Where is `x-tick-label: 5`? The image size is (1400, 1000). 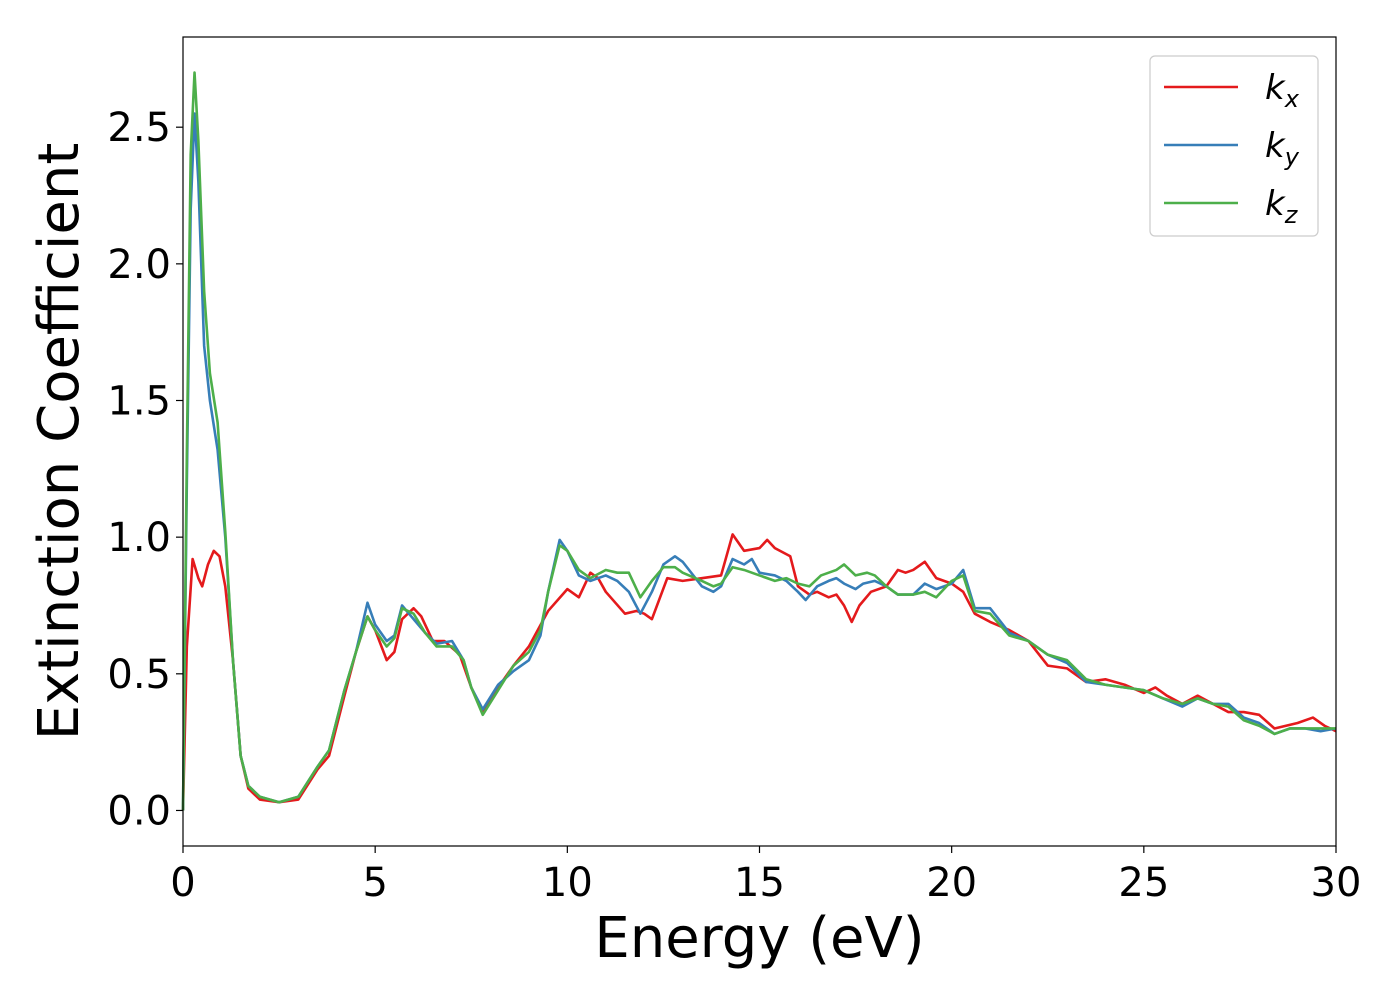
x-tick-label: 5 is located at coordinates (374, 883).